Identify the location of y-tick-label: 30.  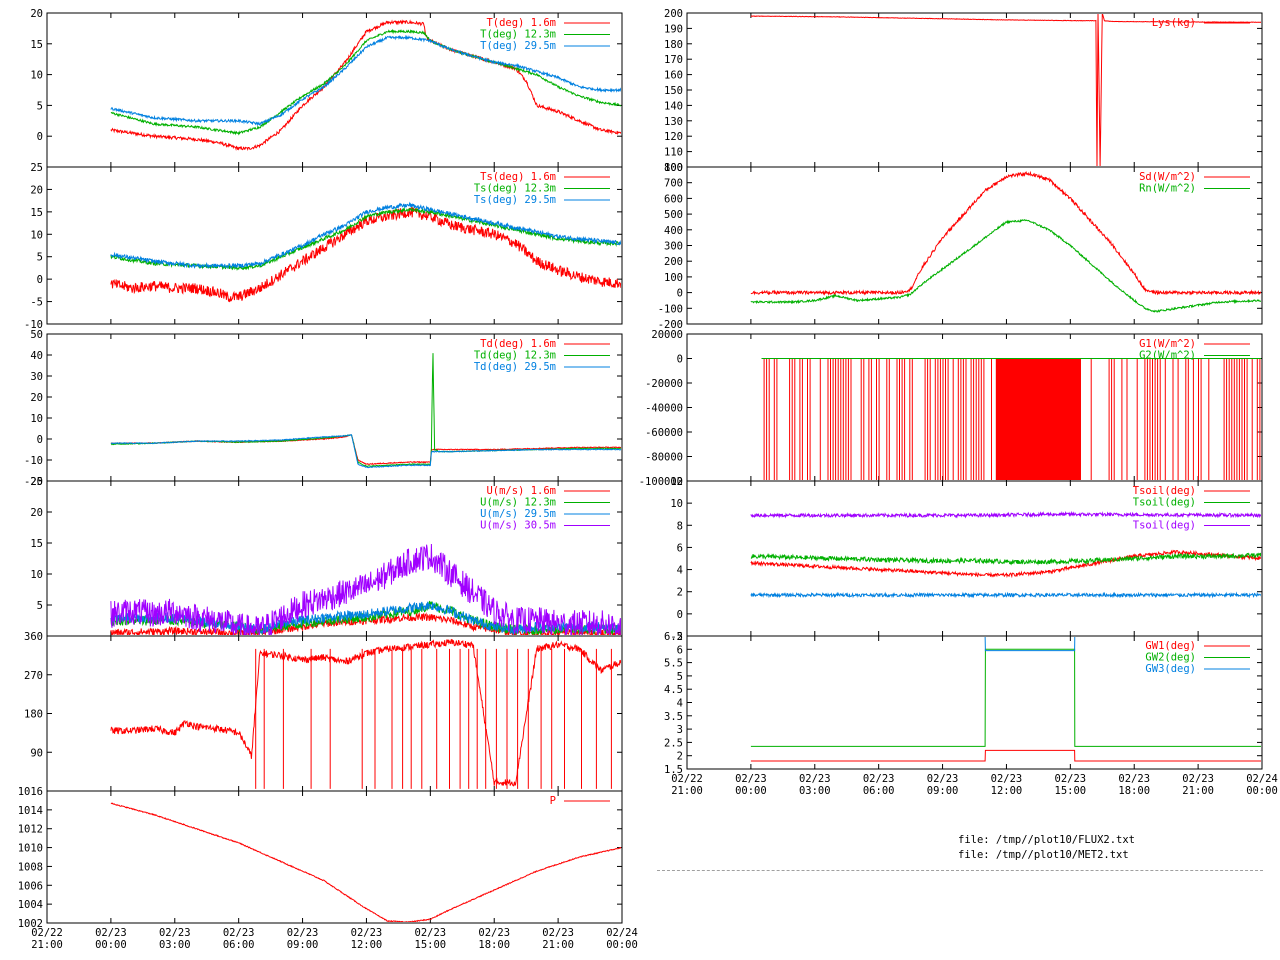
(36, 377).